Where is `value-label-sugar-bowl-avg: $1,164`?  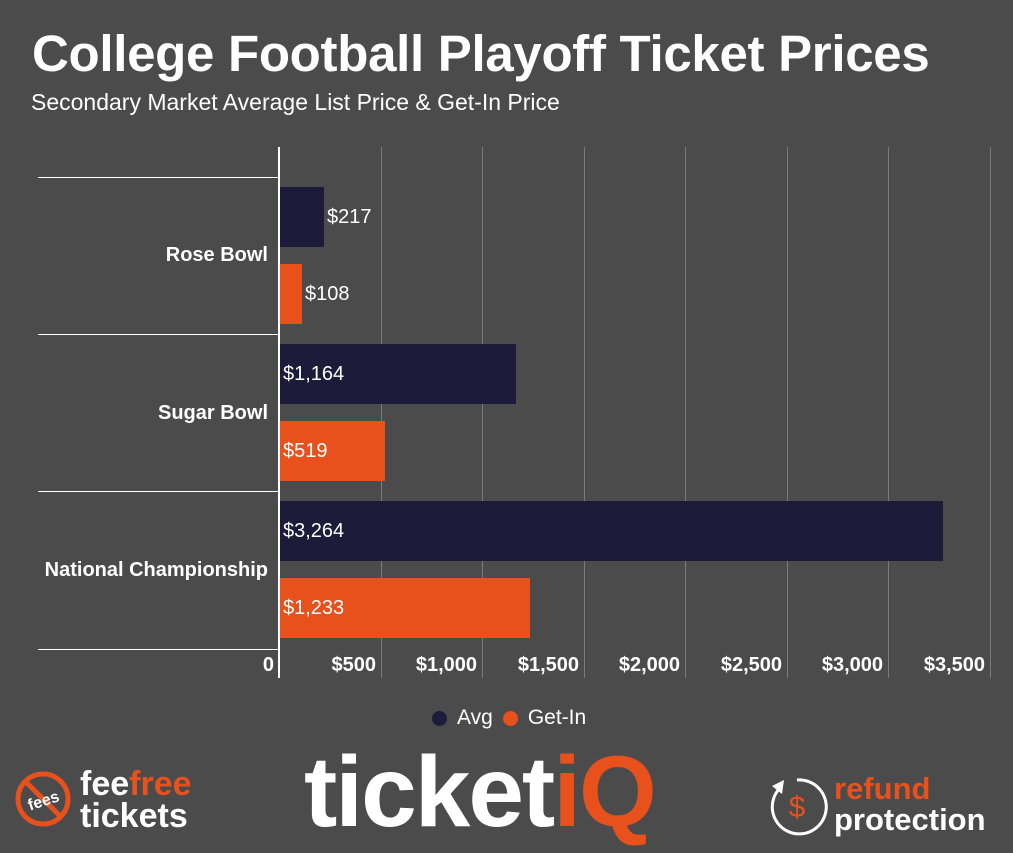 value-label-sugar-bowl-avg: $1,164 is located at coordinates (314, 374).